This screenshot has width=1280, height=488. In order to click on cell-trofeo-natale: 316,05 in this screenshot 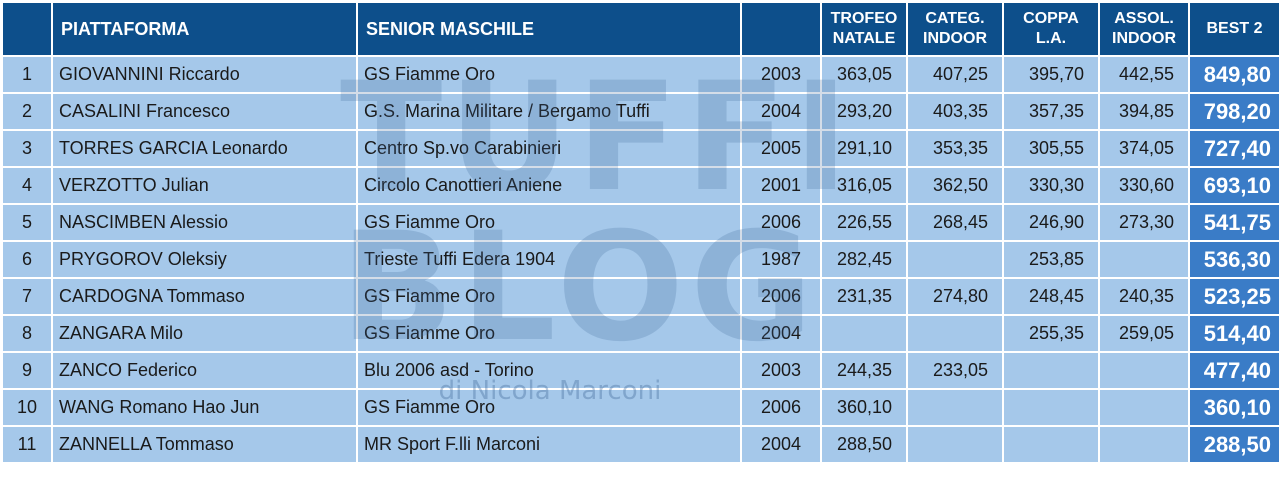, I will do `click(864, 185)`.